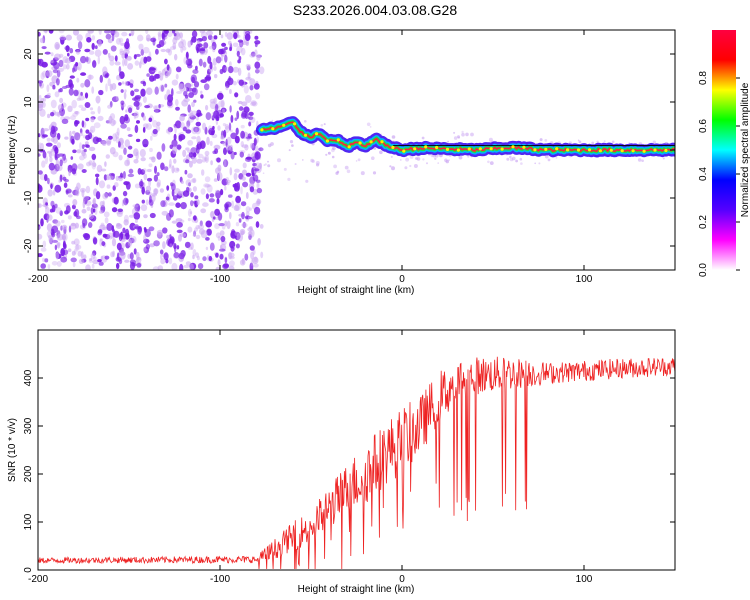  I want to click on colorbar-ticks: 0.0 0.2 0.4 0.6 0.8, so click(719, 174).